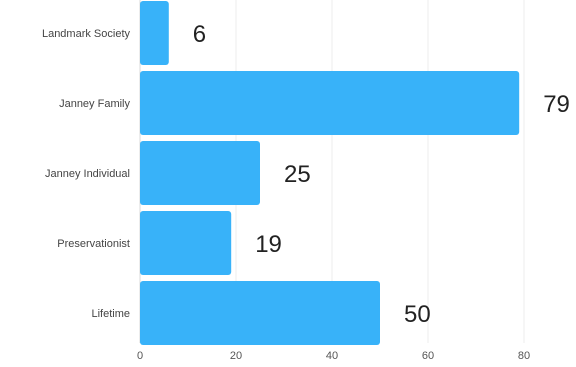  Describe the element at coordinates (110, 314) in the screenshot. I see `category-label: Lifetime` at that location.